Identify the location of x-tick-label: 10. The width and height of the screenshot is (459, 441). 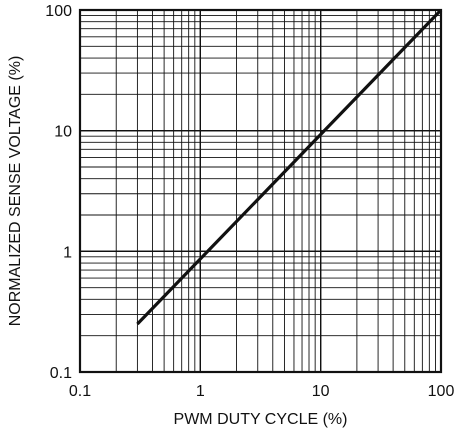
(321, 391).